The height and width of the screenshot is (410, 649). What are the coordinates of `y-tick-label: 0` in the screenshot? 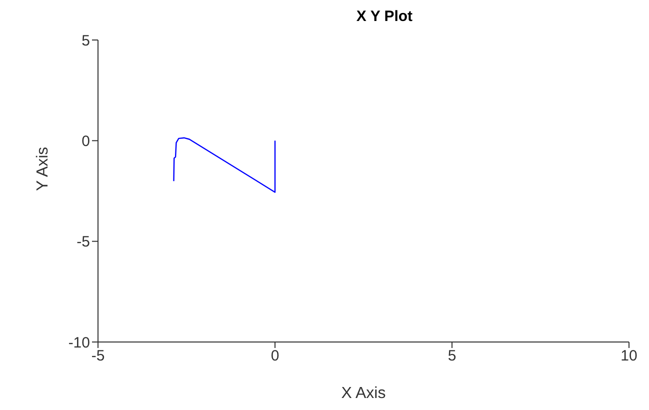 It's located at (86, 141).